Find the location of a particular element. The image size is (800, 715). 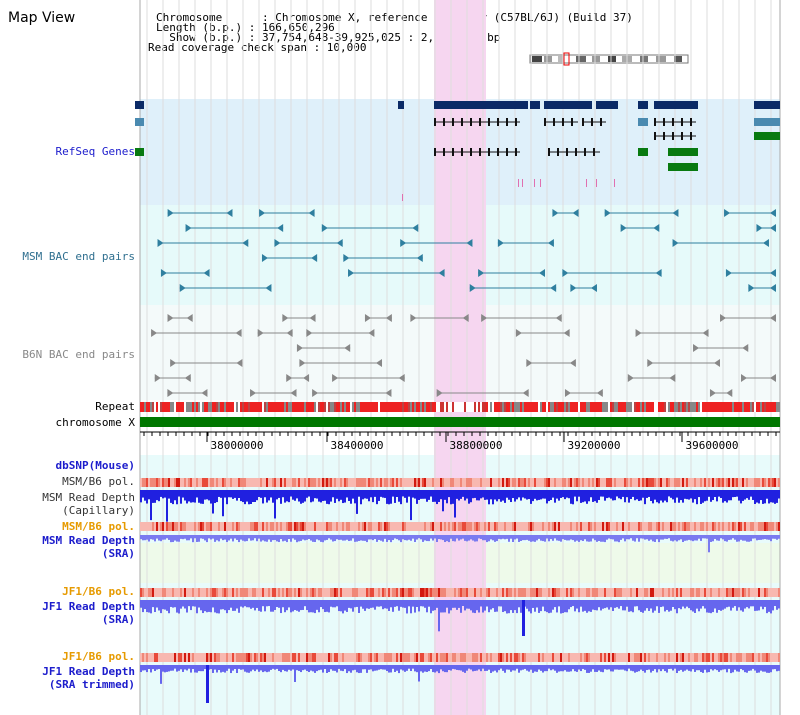

track-label-msm-pol-2: MSM/B6 pol. is located at coordinates (98, 526).